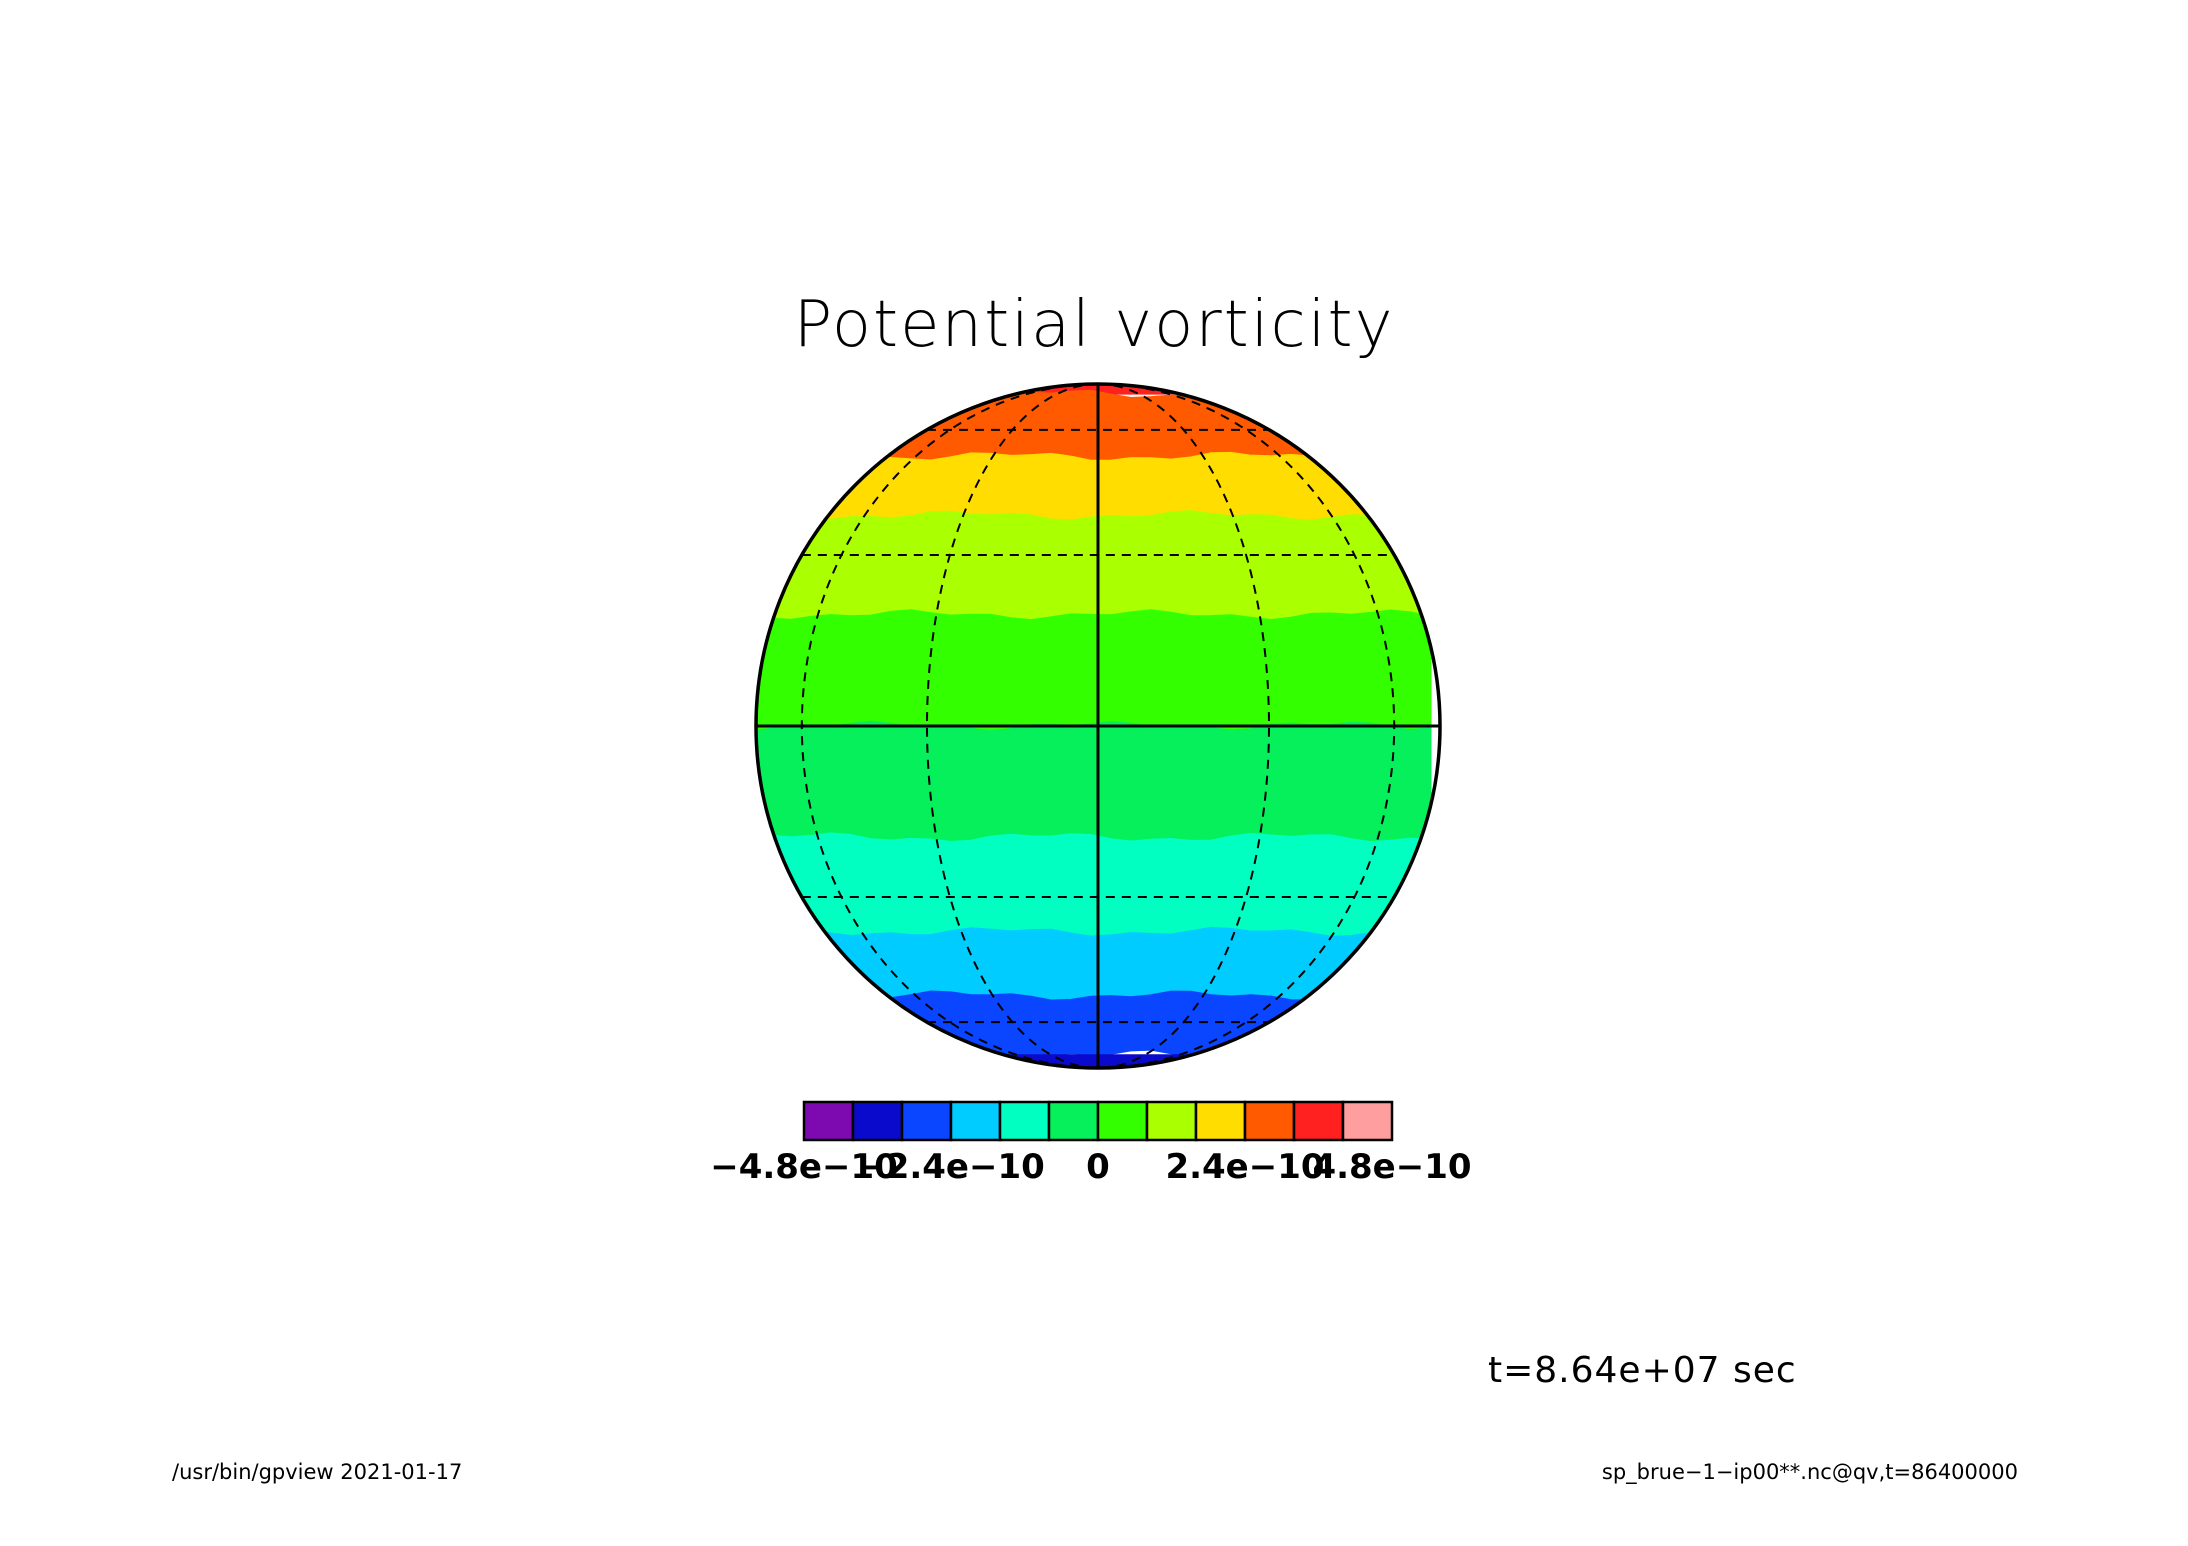 Image resolution: width=2188 pixels, height=1546 pixels. Describe the element at coordinates (317, 1472) in the screenshot. I see `footer-left-label: /usr/bin/gpview 2021-01-17` at that location.